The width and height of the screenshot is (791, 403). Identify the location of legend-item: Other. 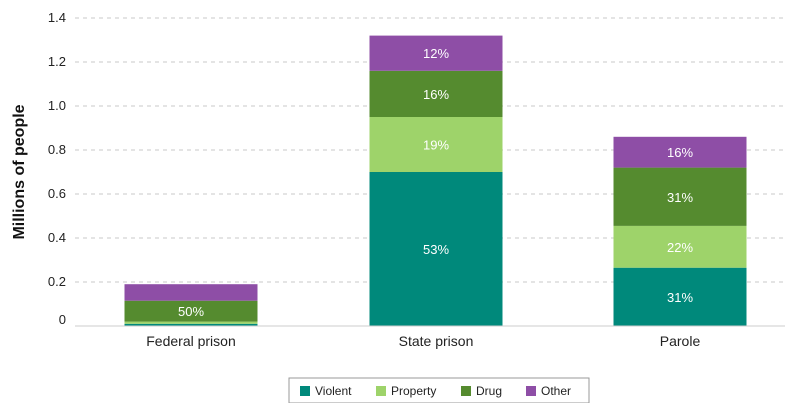
(548, 391).